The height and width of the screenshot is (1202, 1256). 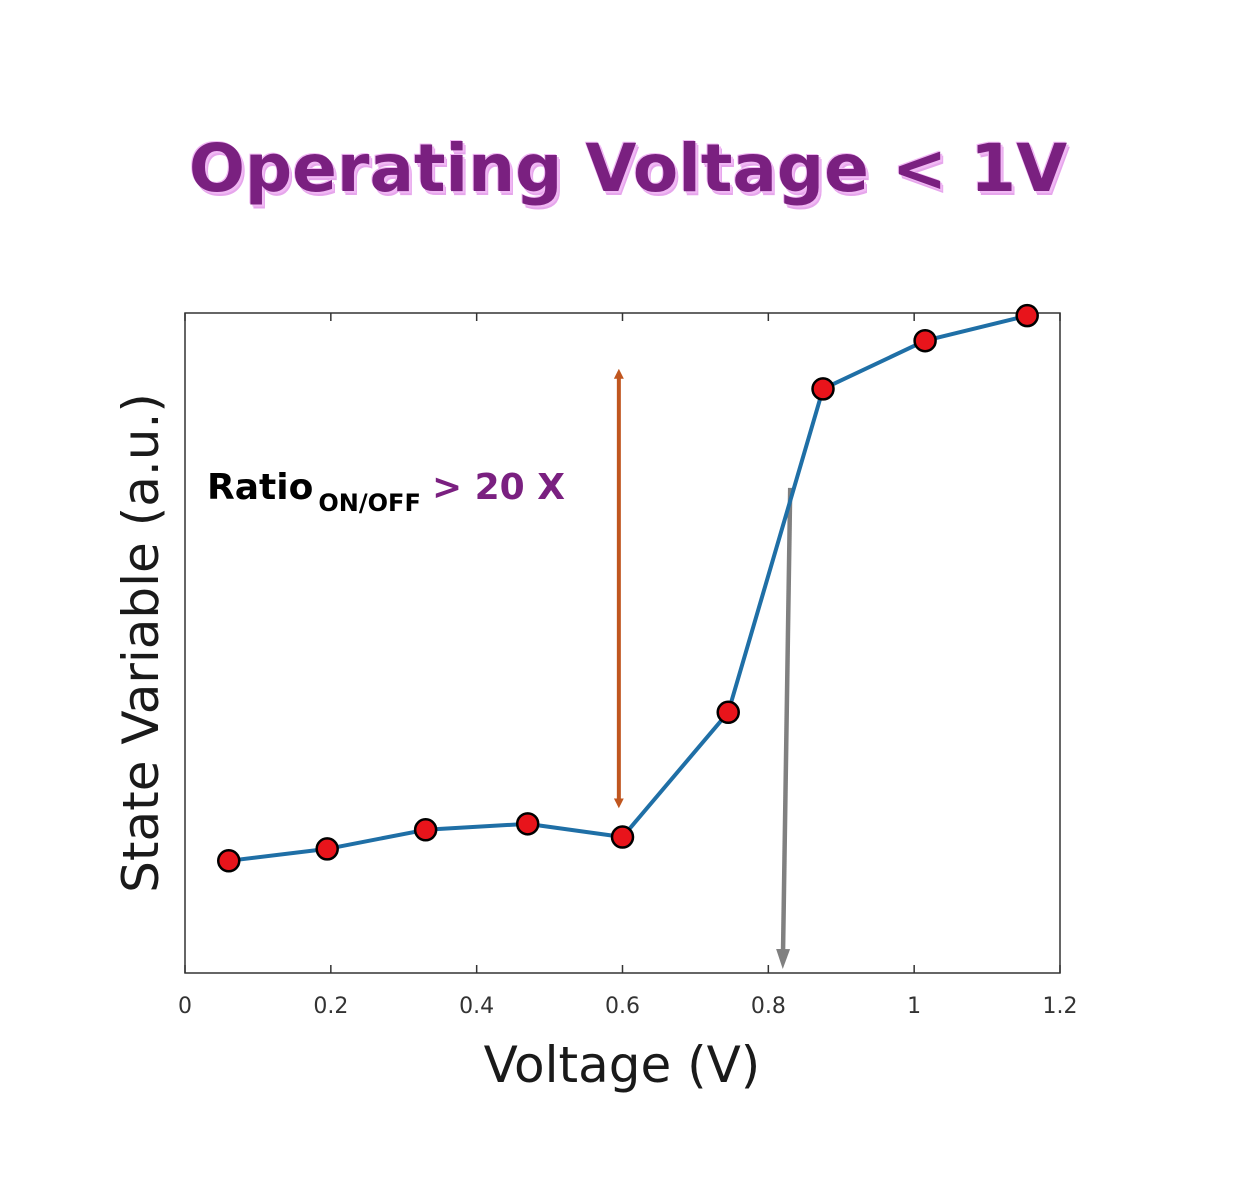 I want to click on x-tick-label: 0, so click(x=185, y=1006).